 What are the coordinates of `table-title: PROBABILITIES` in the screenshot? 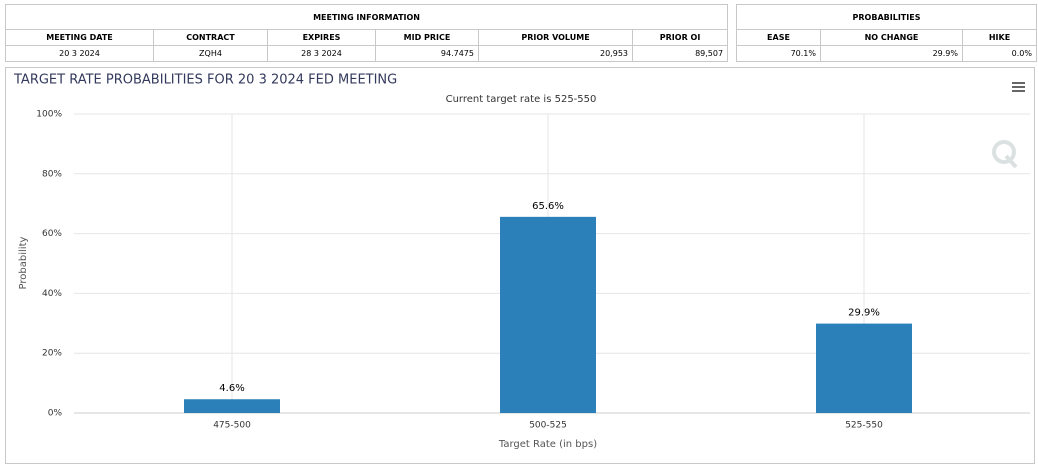 It's located at (886, 17).